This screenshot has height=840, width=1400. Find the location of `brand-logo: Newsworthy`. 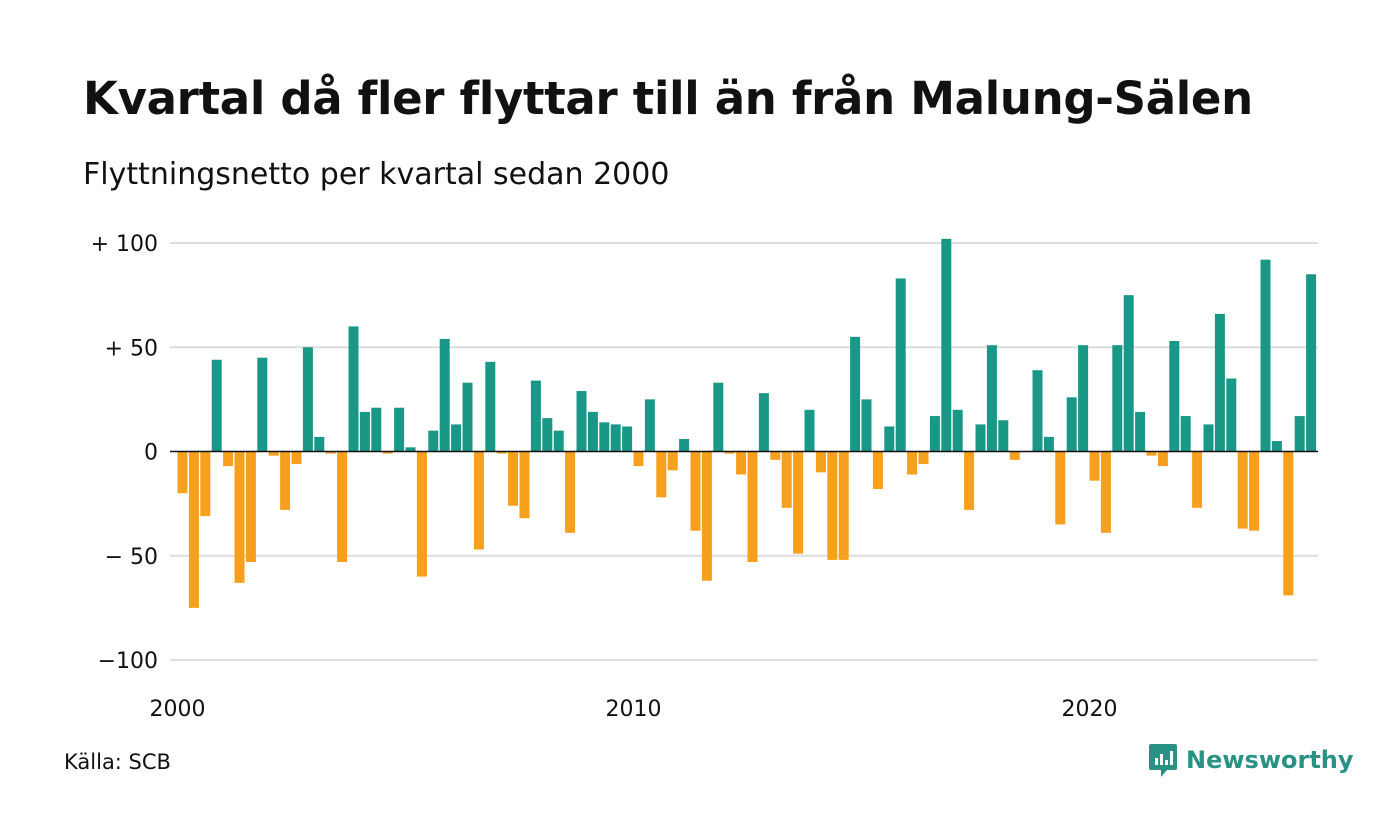

brand-logo: Newsworthy is located at coordinates (1251, 760).